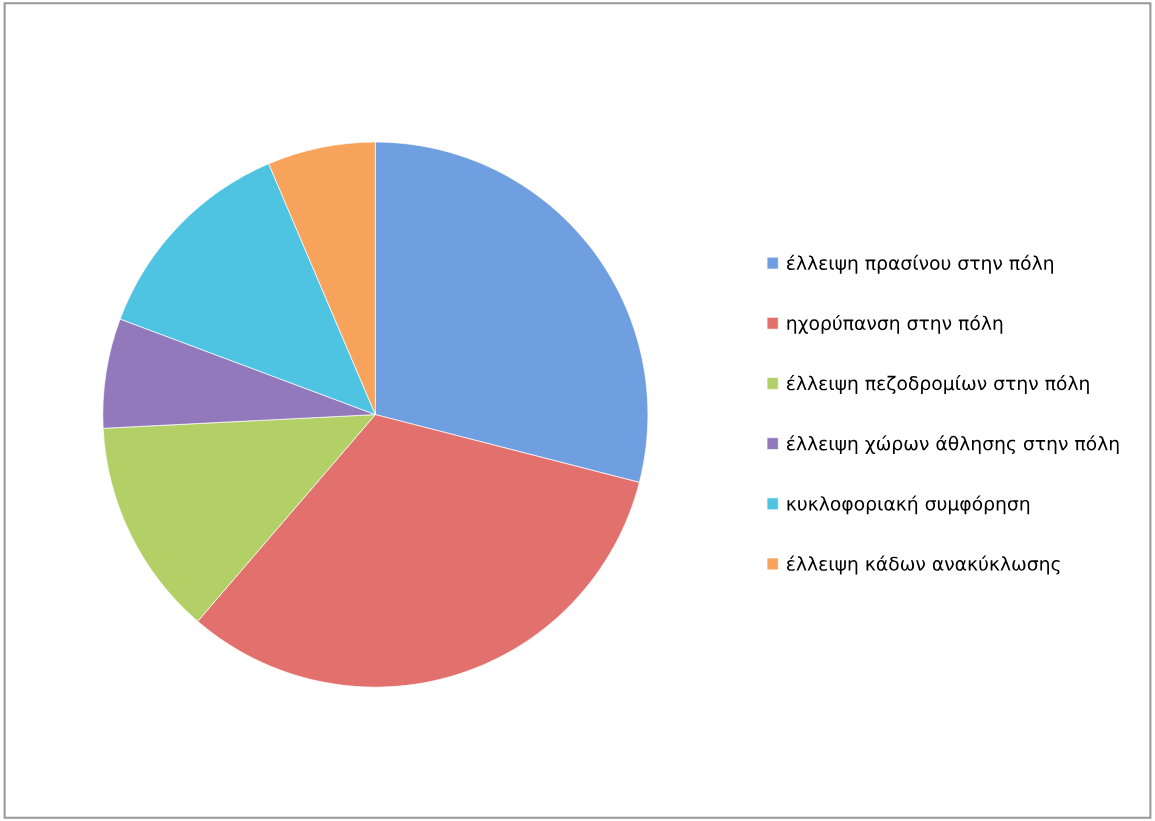 The width and height of the screenshot is (1155, 821). Describe the element at coordinates (920, 264) in the screenshot. I see `legend-label: έλλειψη πρασίνου στην πόλη` at that location.